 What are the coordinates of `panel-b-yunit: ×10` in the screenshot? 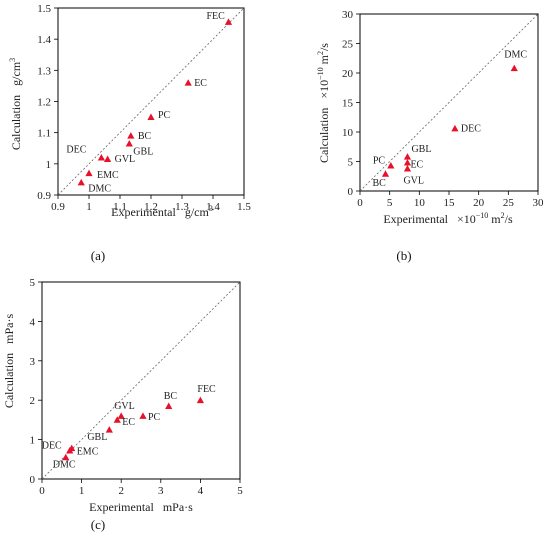 It's located at (324, 89).